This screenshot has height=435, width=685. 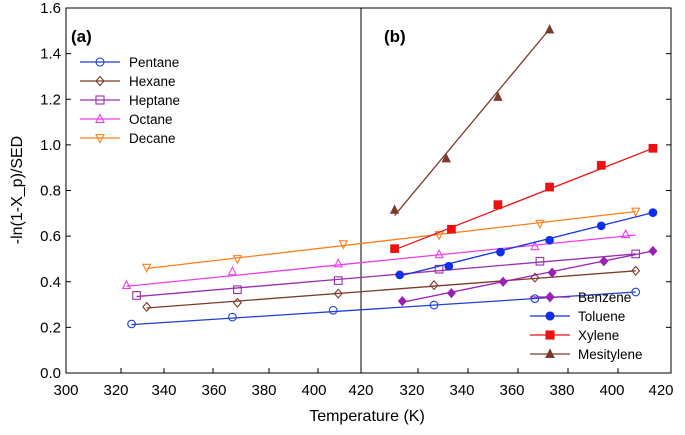 I want to click on y-tick-label: 0.4, so click(x=50, y=282).